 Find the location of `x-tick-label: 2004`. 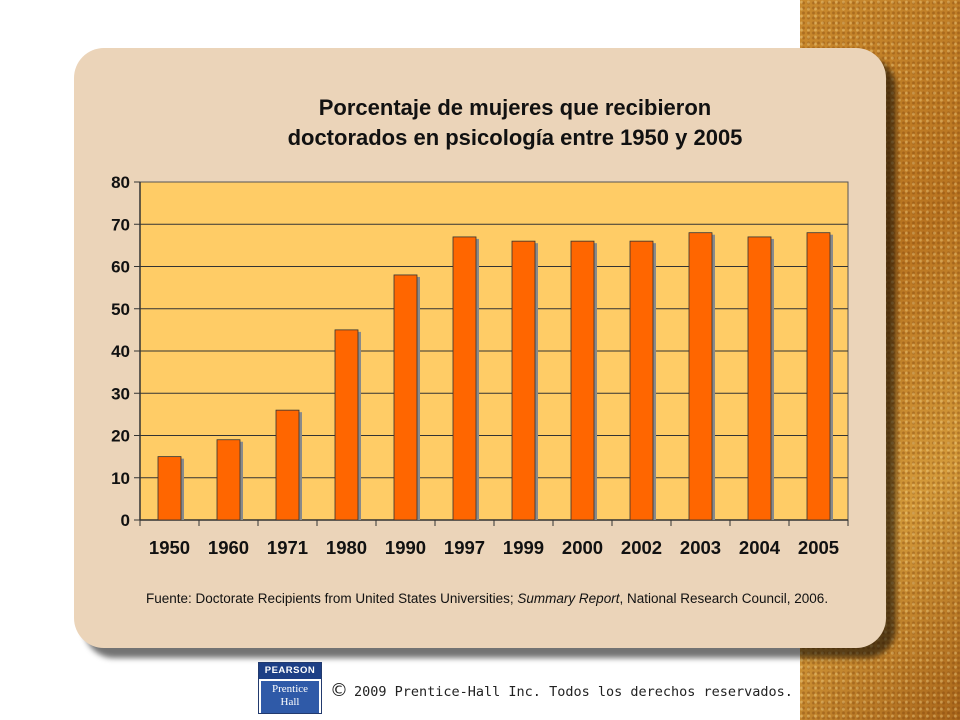

x-tick-label: 2004 is located at coordinates (760, 547).